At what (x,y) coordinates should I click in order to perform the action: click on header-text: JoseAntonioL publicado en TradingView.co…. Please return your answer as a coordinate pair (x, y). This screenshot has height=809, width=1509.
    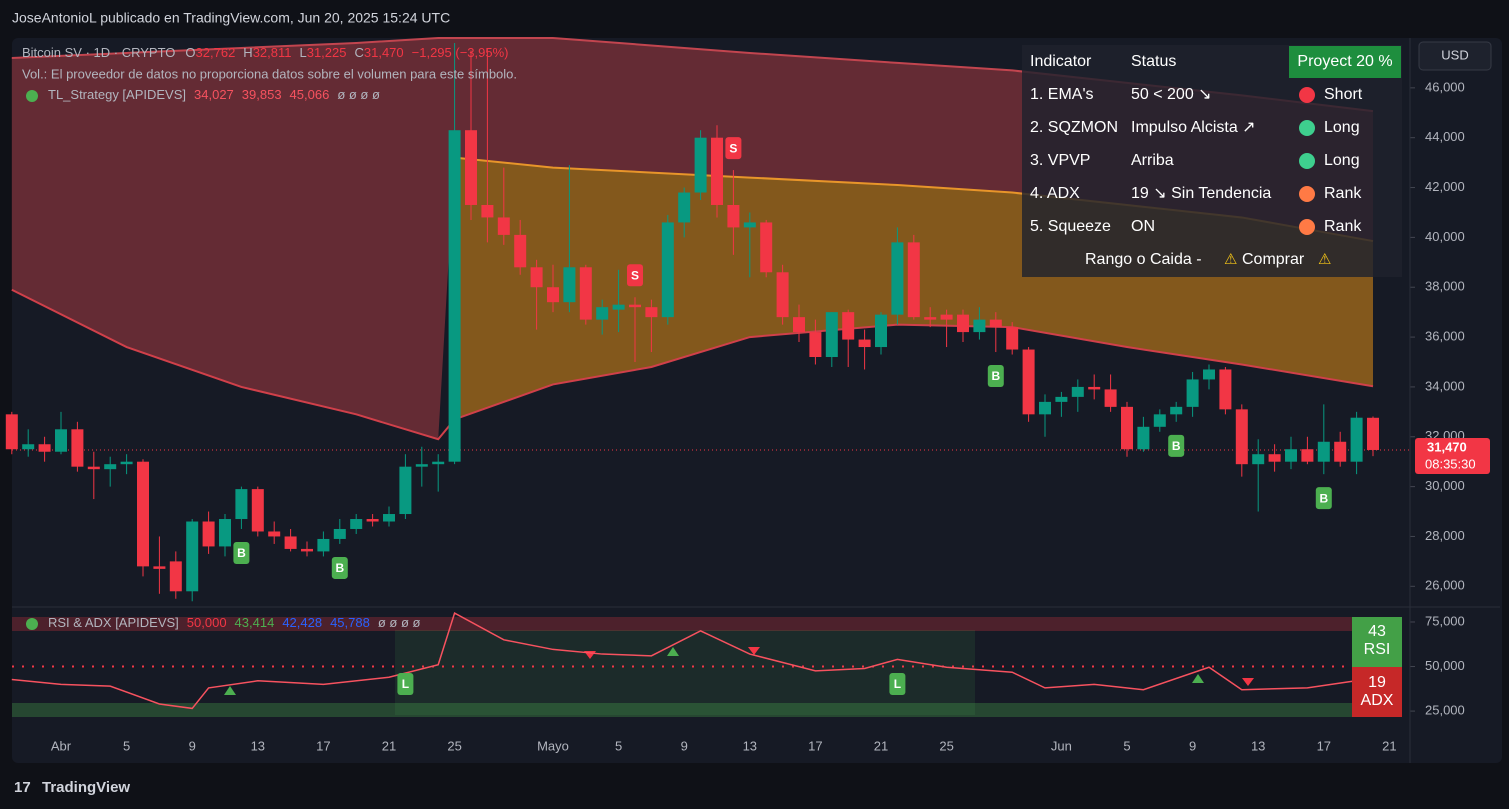
    Looking at the image, I should click on (231, 18).